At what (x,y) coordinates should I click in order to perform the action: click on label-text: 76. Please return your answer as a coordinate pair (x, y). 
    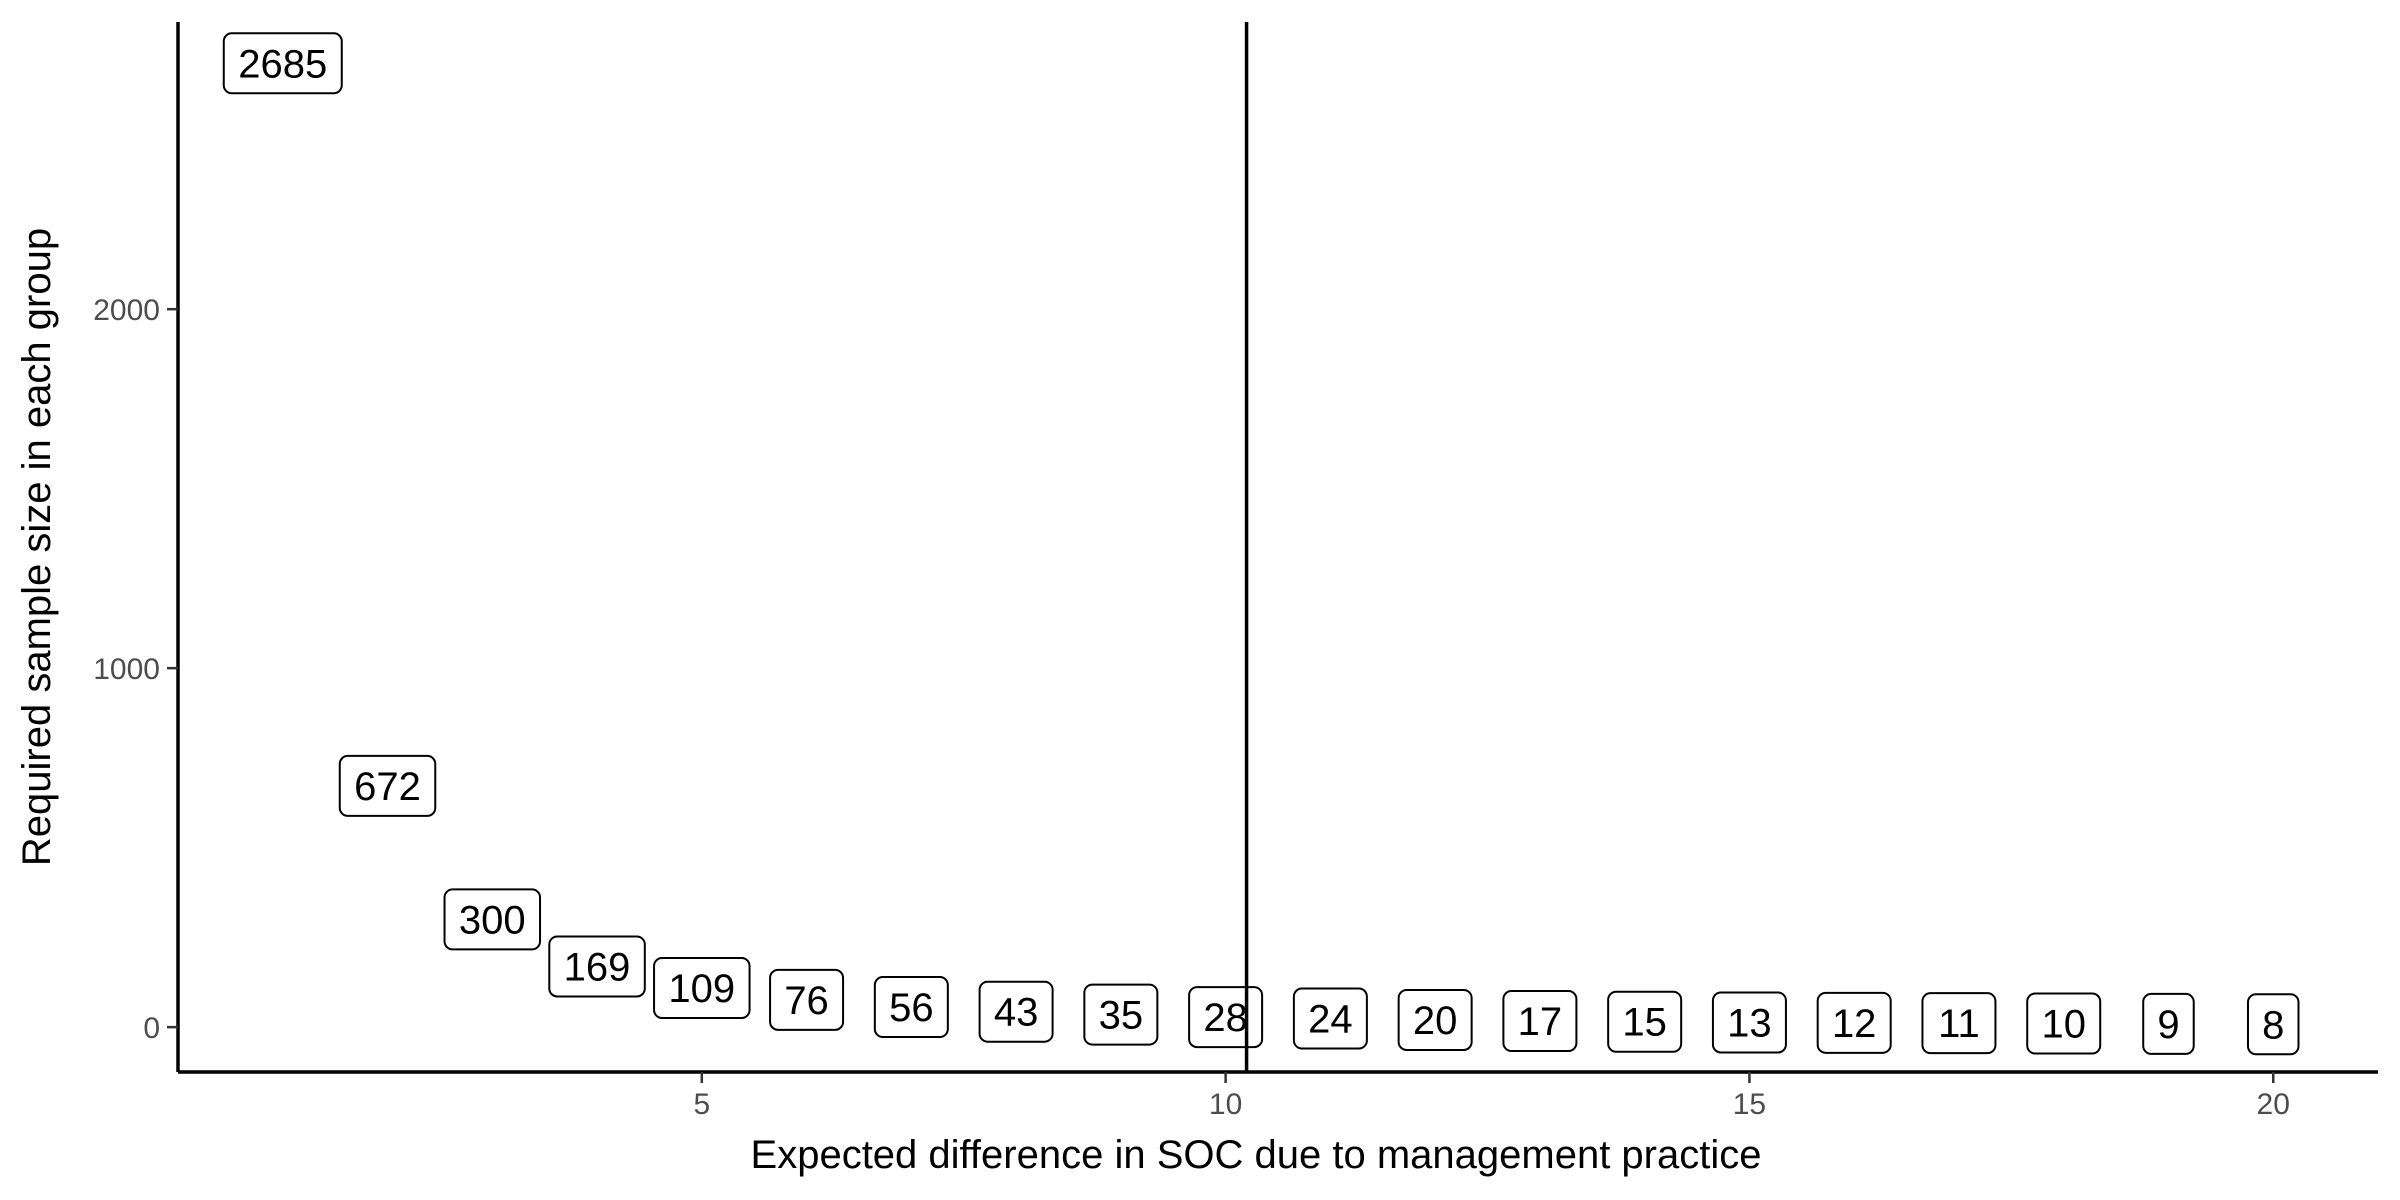
    Looking at the image, I should click on (806, 1001).